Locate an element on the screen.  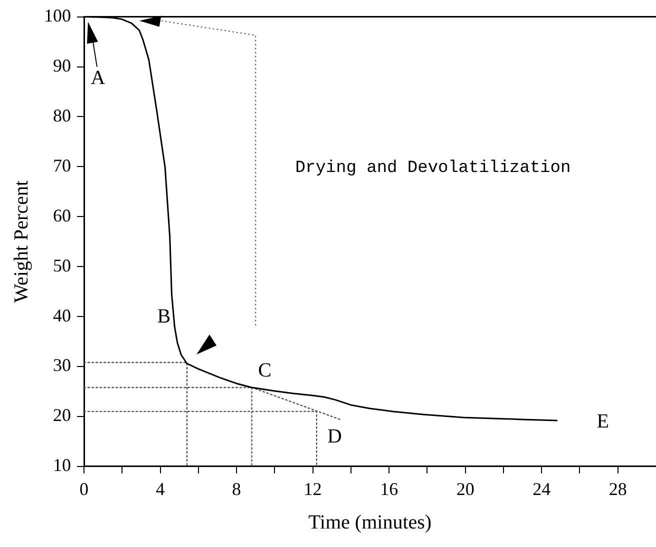
y-tick-label: 70 is located at coordinates (62, 165).